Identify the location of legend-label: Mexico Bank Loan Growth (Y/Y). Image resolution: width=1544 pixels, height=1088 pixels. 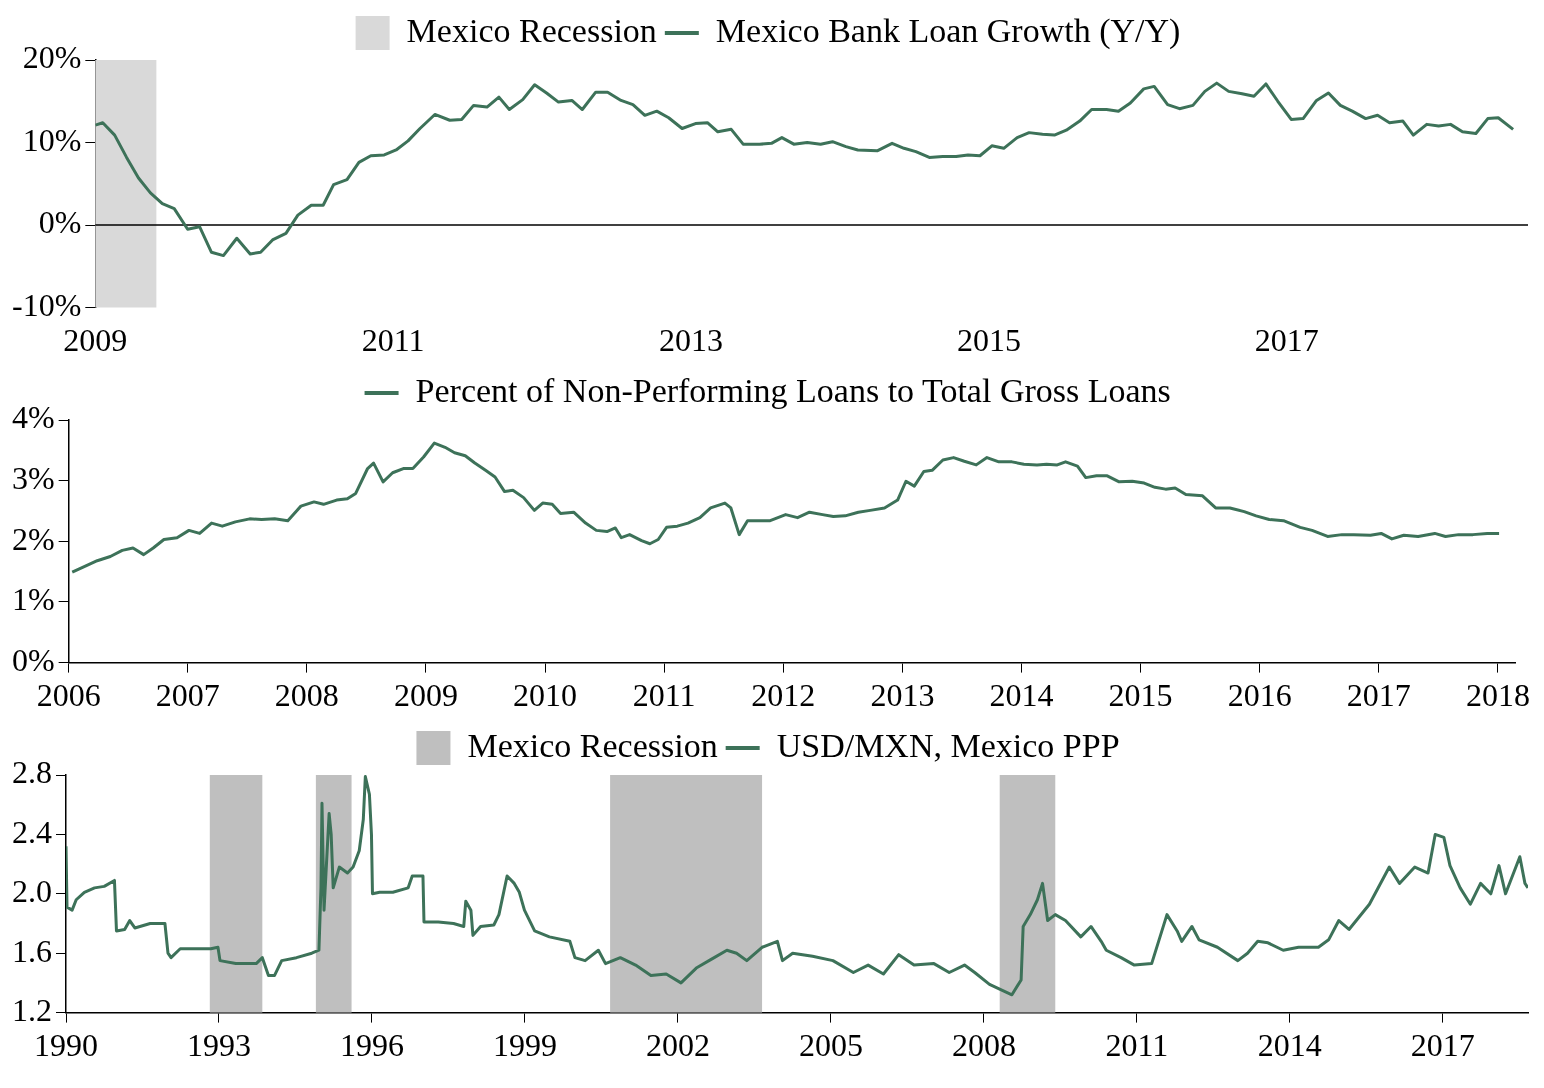
(948, 30).